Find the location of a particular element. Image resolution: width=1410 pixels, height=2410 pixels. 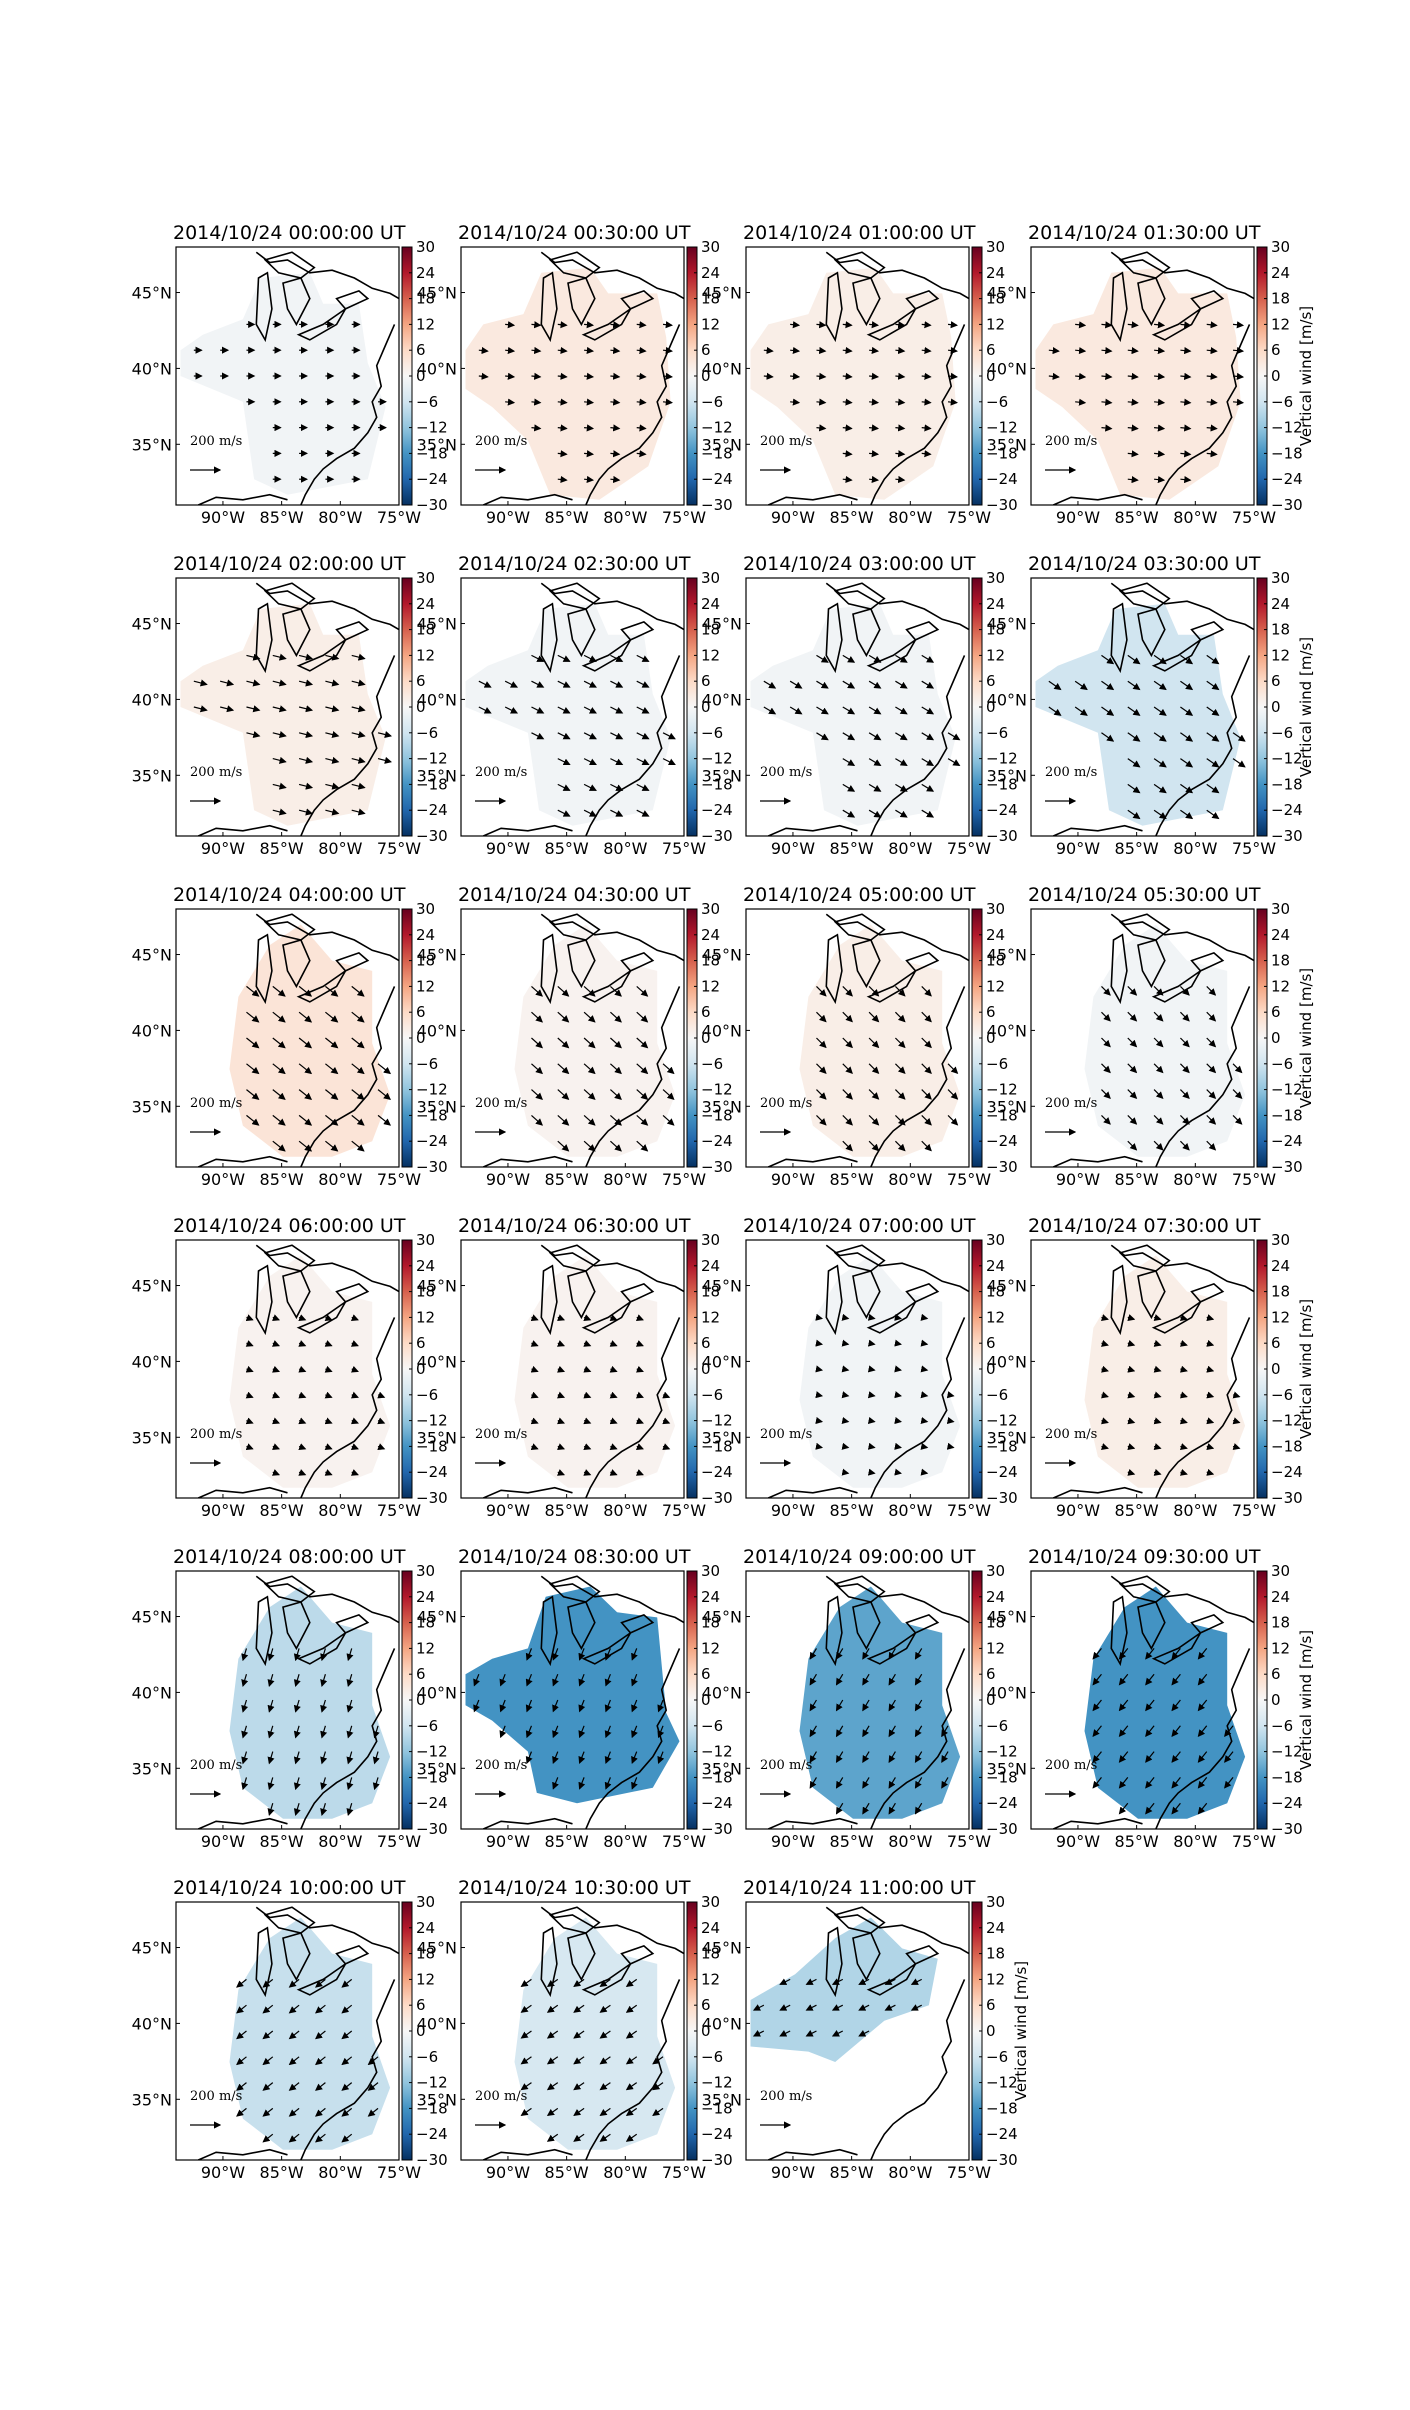

colorbar-tick-label: −30 is located at coordinates (717, 1498).